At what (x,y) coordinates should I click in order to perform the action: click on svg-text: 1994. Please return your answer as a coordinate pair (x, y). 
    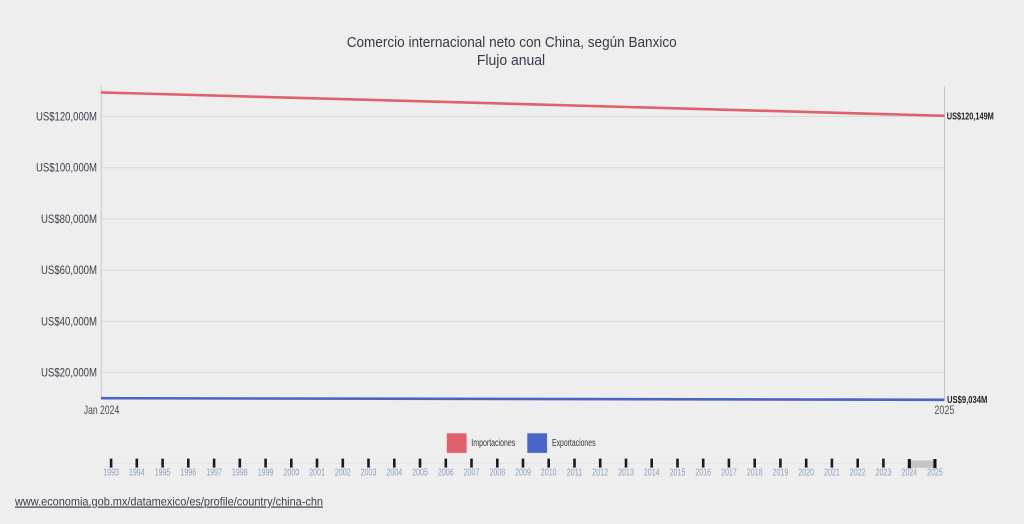
    Looking at the image, I should click on (137, 472).